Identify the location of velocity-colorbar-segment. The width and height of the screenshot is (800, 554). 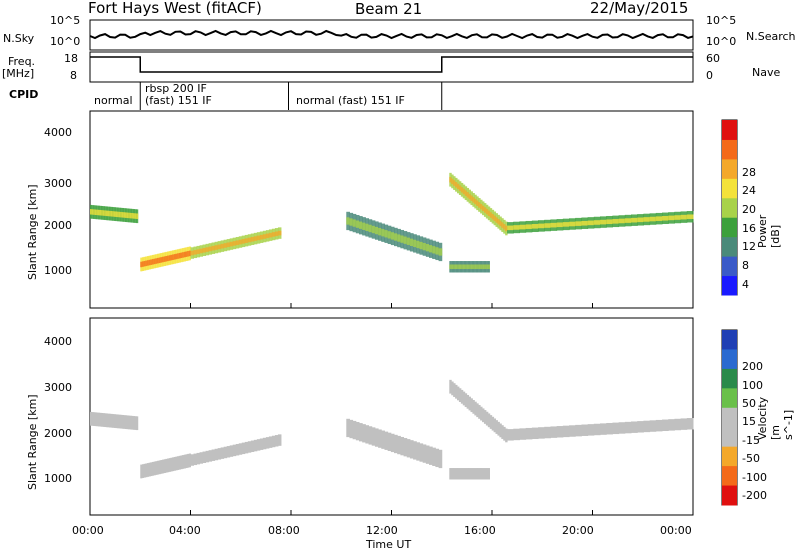
(729, 398).